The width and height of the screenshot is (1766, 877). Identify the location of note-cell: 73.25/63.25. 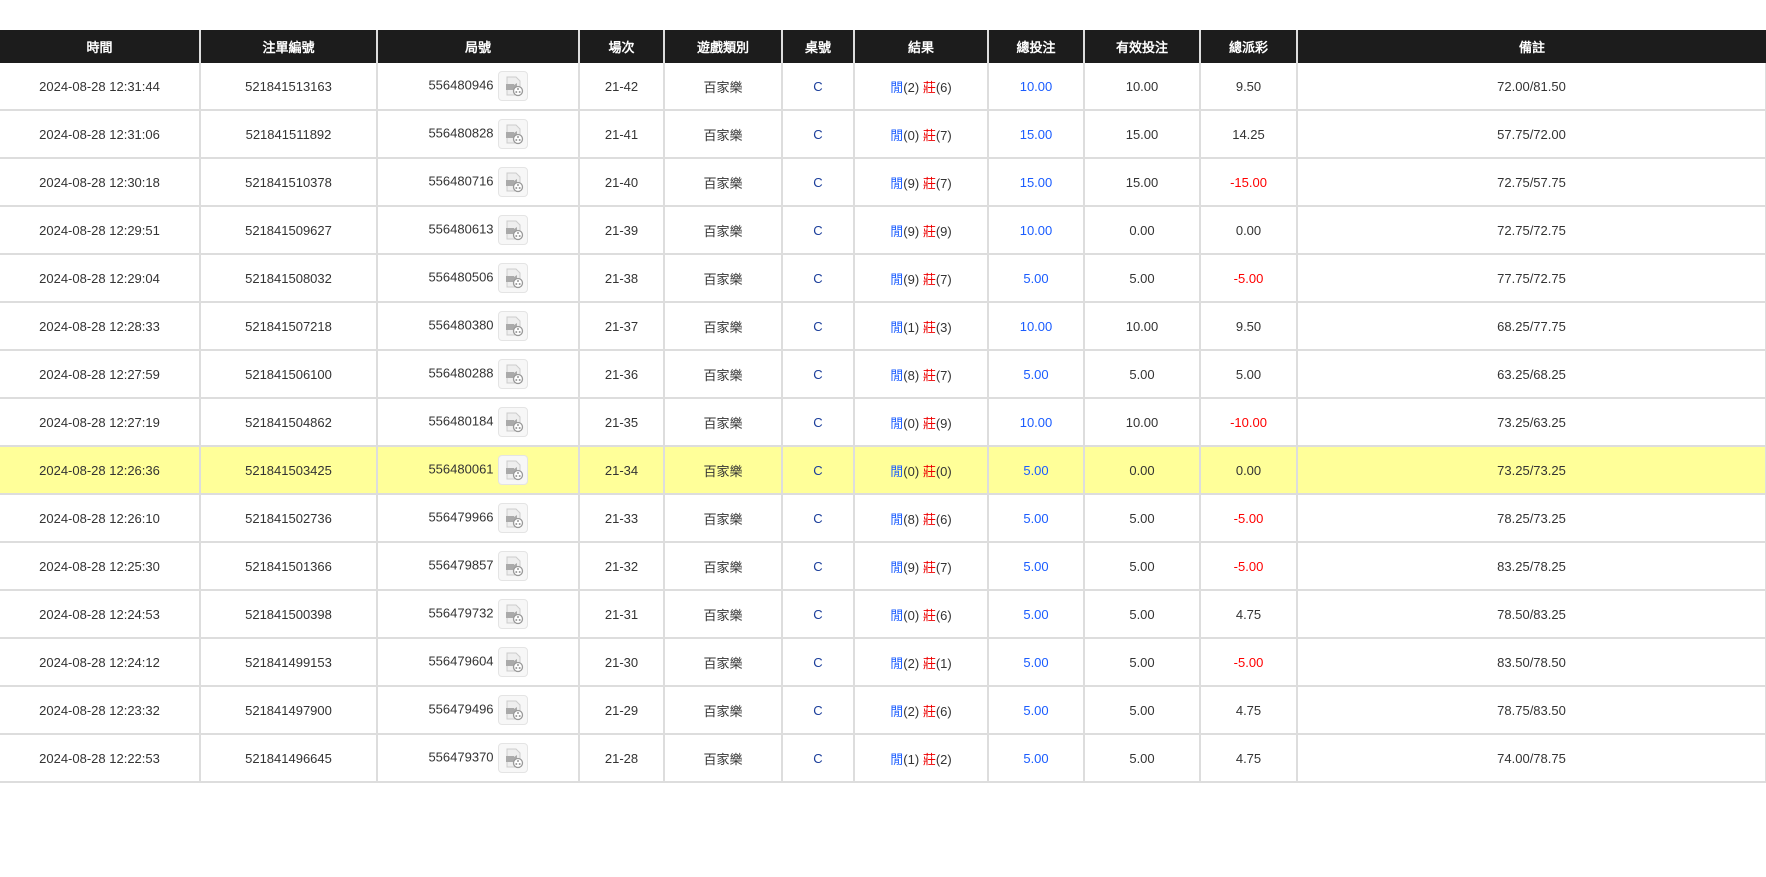
(1531, 422).